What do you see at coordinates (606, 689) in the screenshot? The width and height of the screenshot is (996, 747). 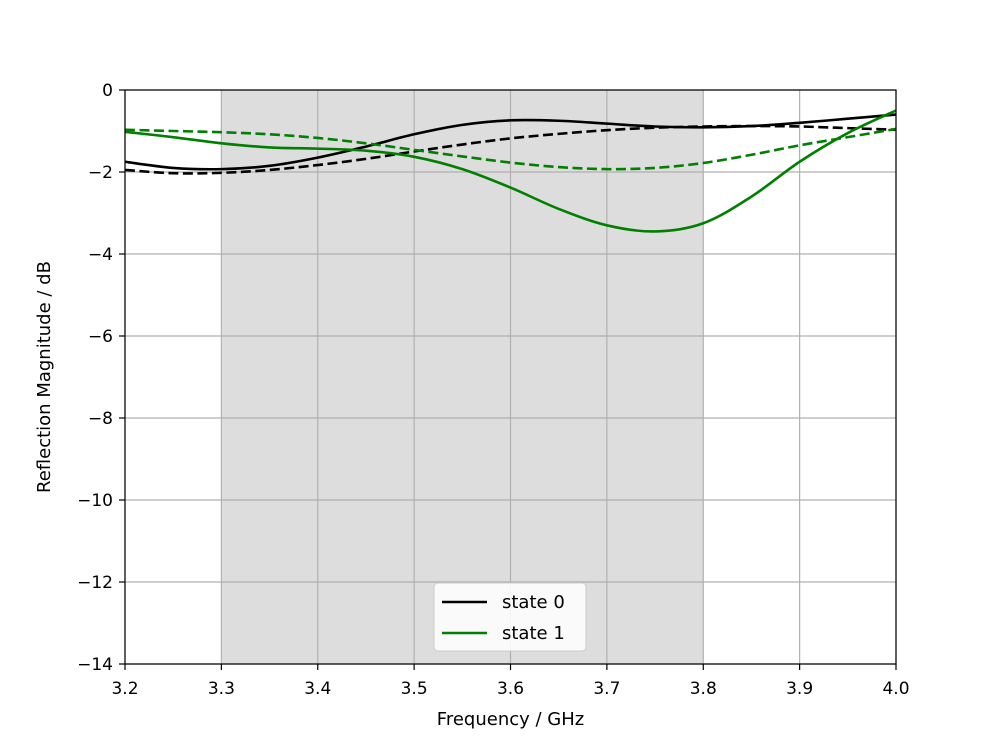 I see `x-tick-label: 3.7` at bounding box center [606, 689].